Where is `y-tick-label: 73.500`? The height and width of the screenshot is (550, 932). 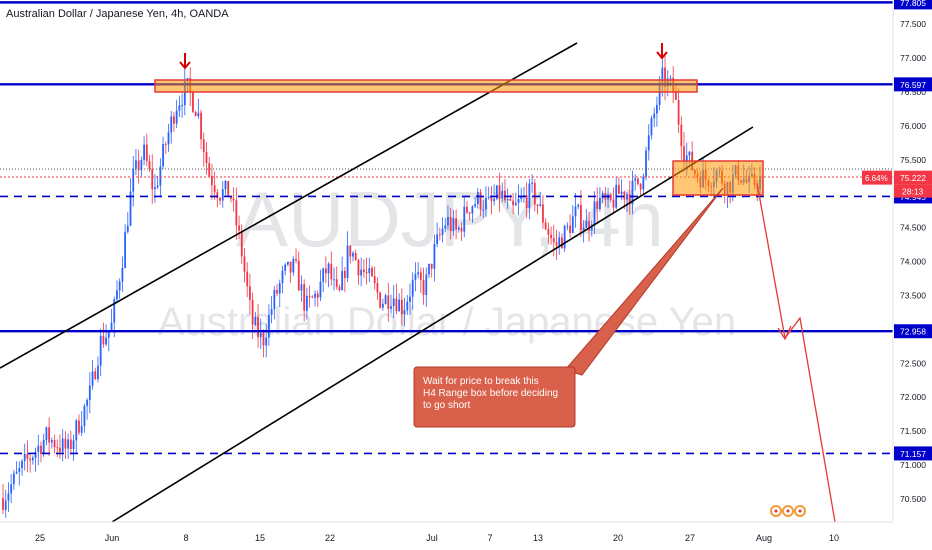
y-tick-label: 73.500 is located at coordinates (913, 295).